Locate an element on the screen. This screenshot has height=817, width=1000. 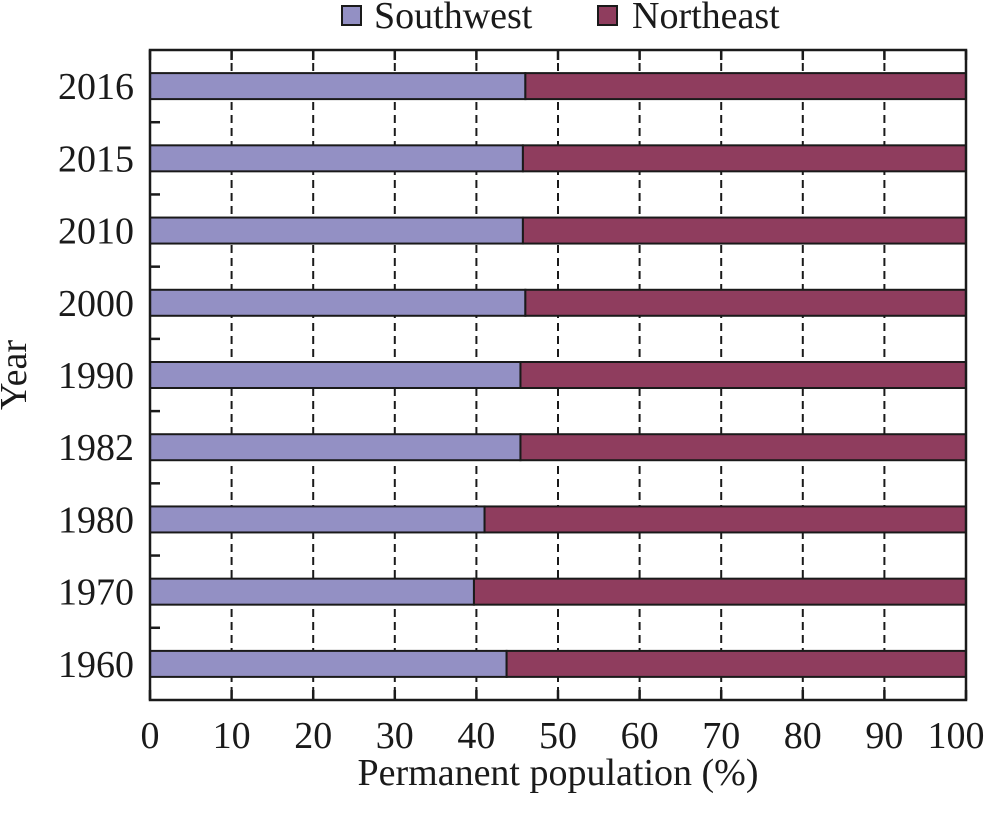
x-tick-label-20: 20 is located at coordinates (313, 736).